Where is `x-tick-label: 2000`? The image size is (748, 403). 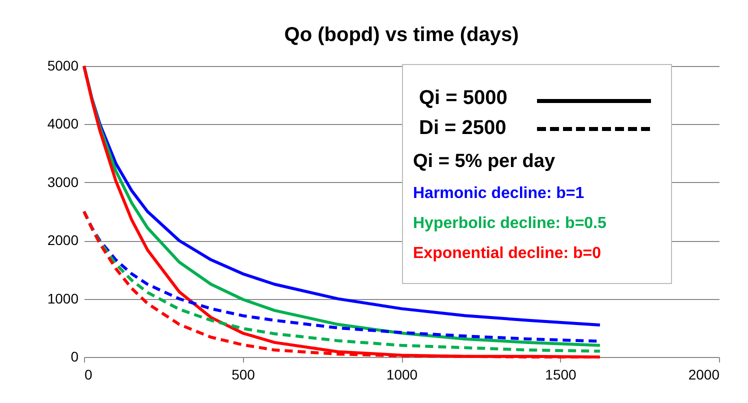
x-tick-label: 2000 is located at coordinates (704, 374).